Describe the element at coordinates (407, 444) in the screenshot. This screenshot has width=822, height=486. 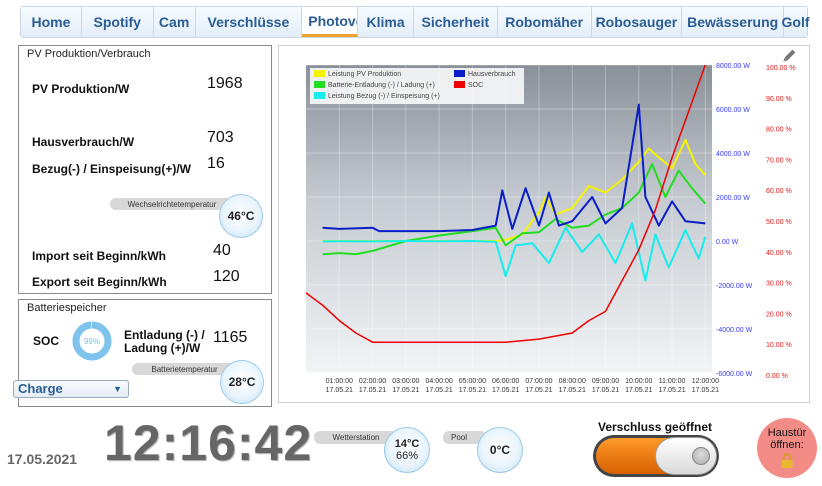
I see `weather-temp: 14°C` at that location.